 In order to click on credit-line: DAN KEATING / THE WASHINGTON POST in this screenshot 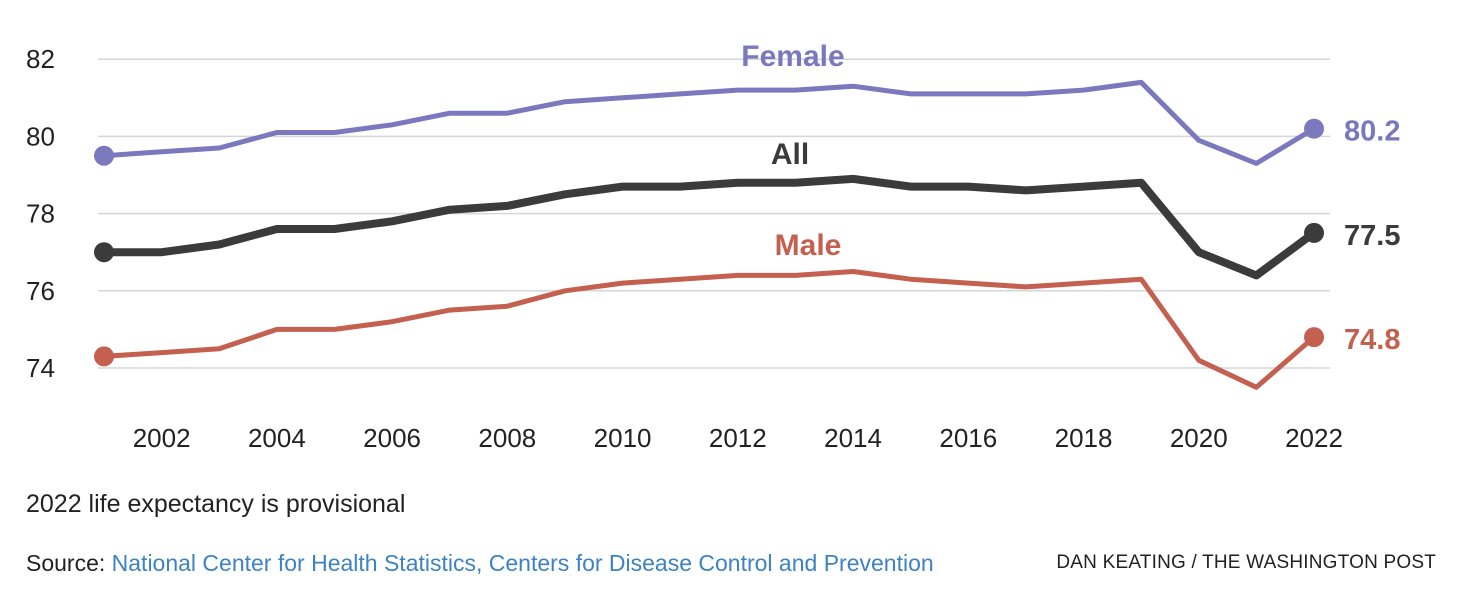, I will do `click(1246, 562)`.